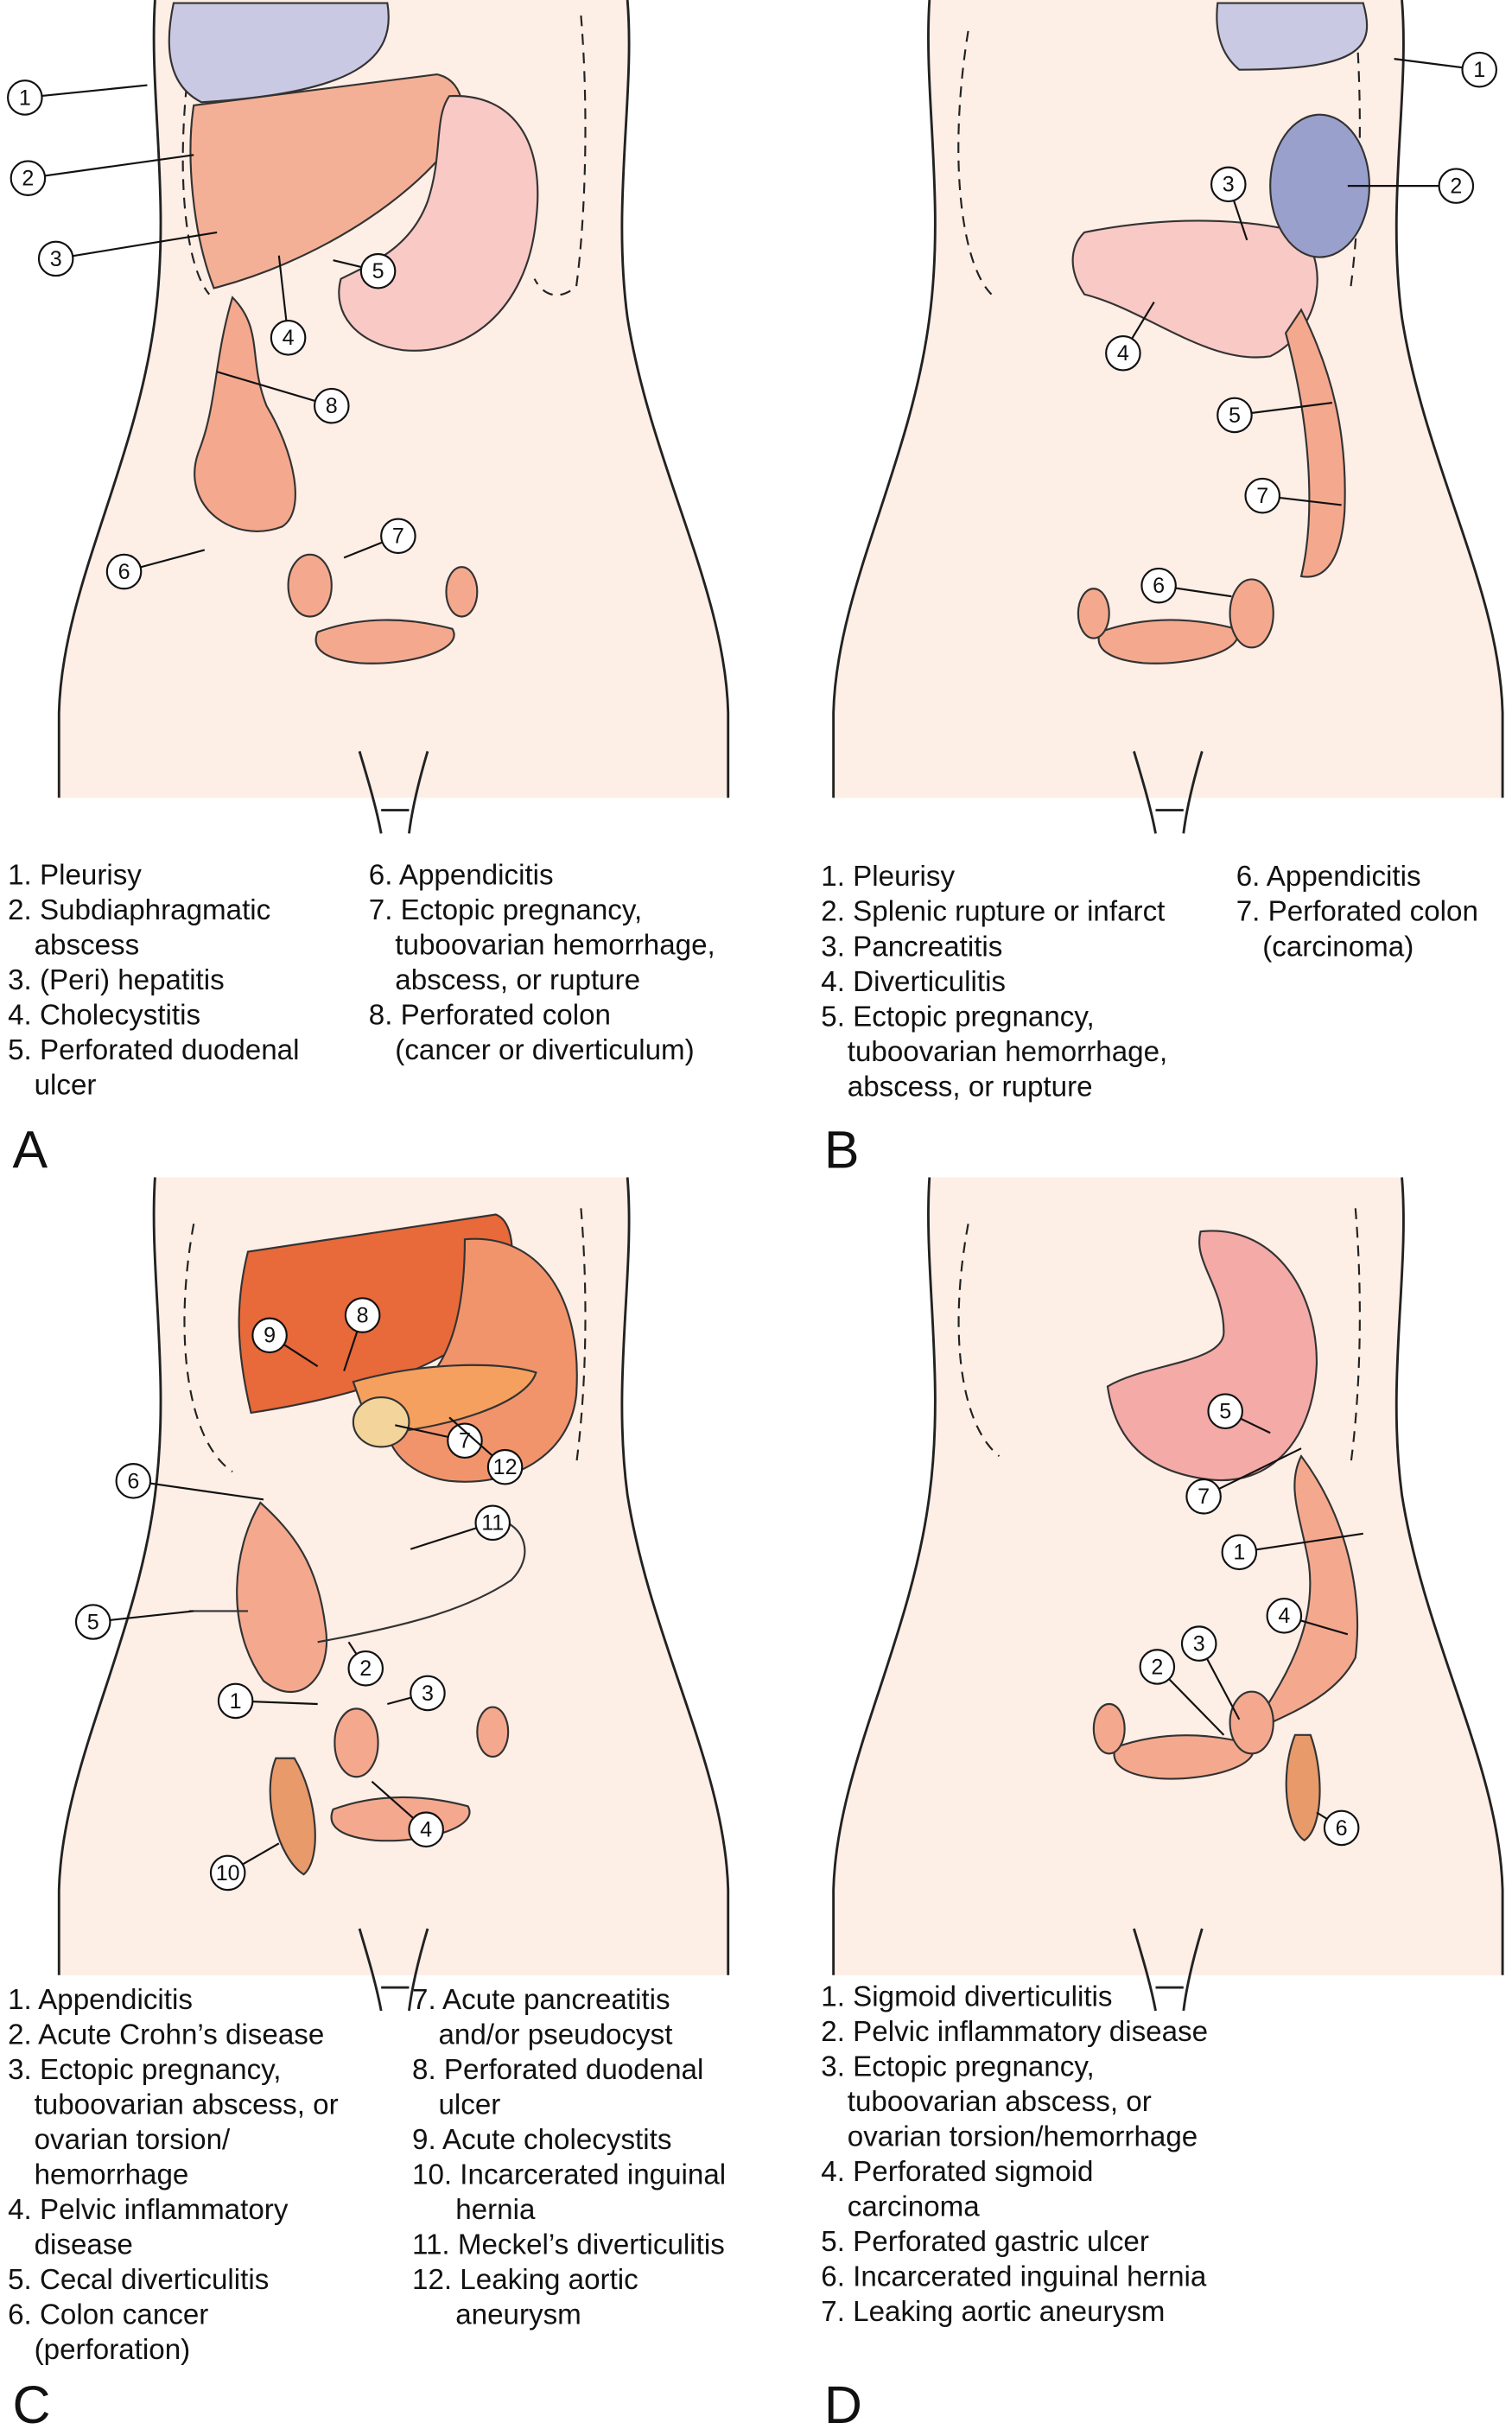  I want to click on callout-number: 9, so click(270, 1336).